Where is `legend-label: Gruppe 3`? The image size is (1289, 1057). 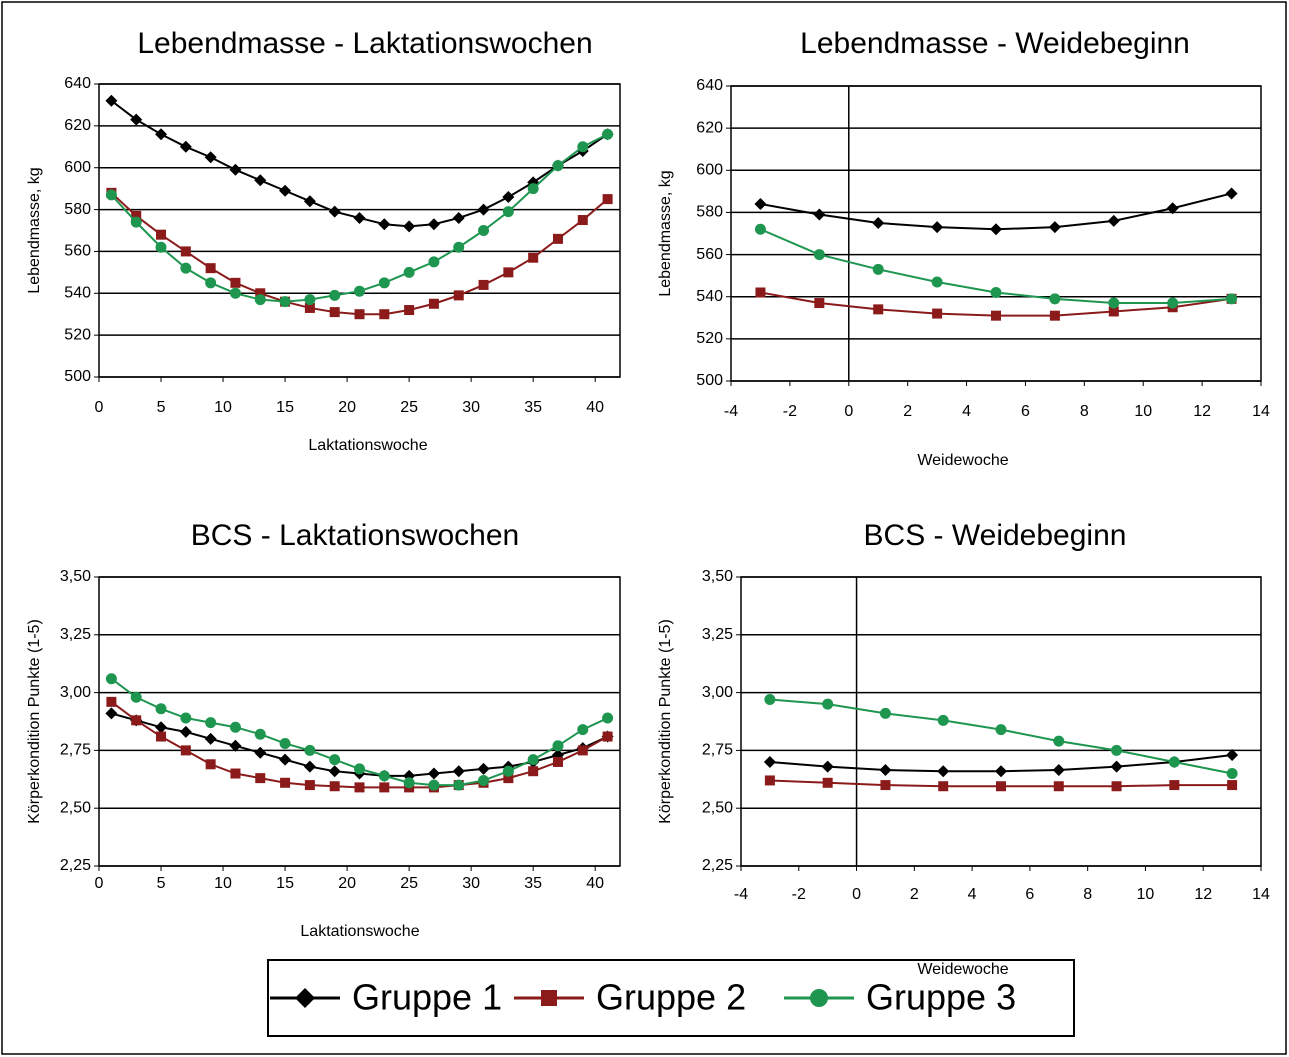 legend-label: Gruppe 3 is located at coordinates (941, 997).